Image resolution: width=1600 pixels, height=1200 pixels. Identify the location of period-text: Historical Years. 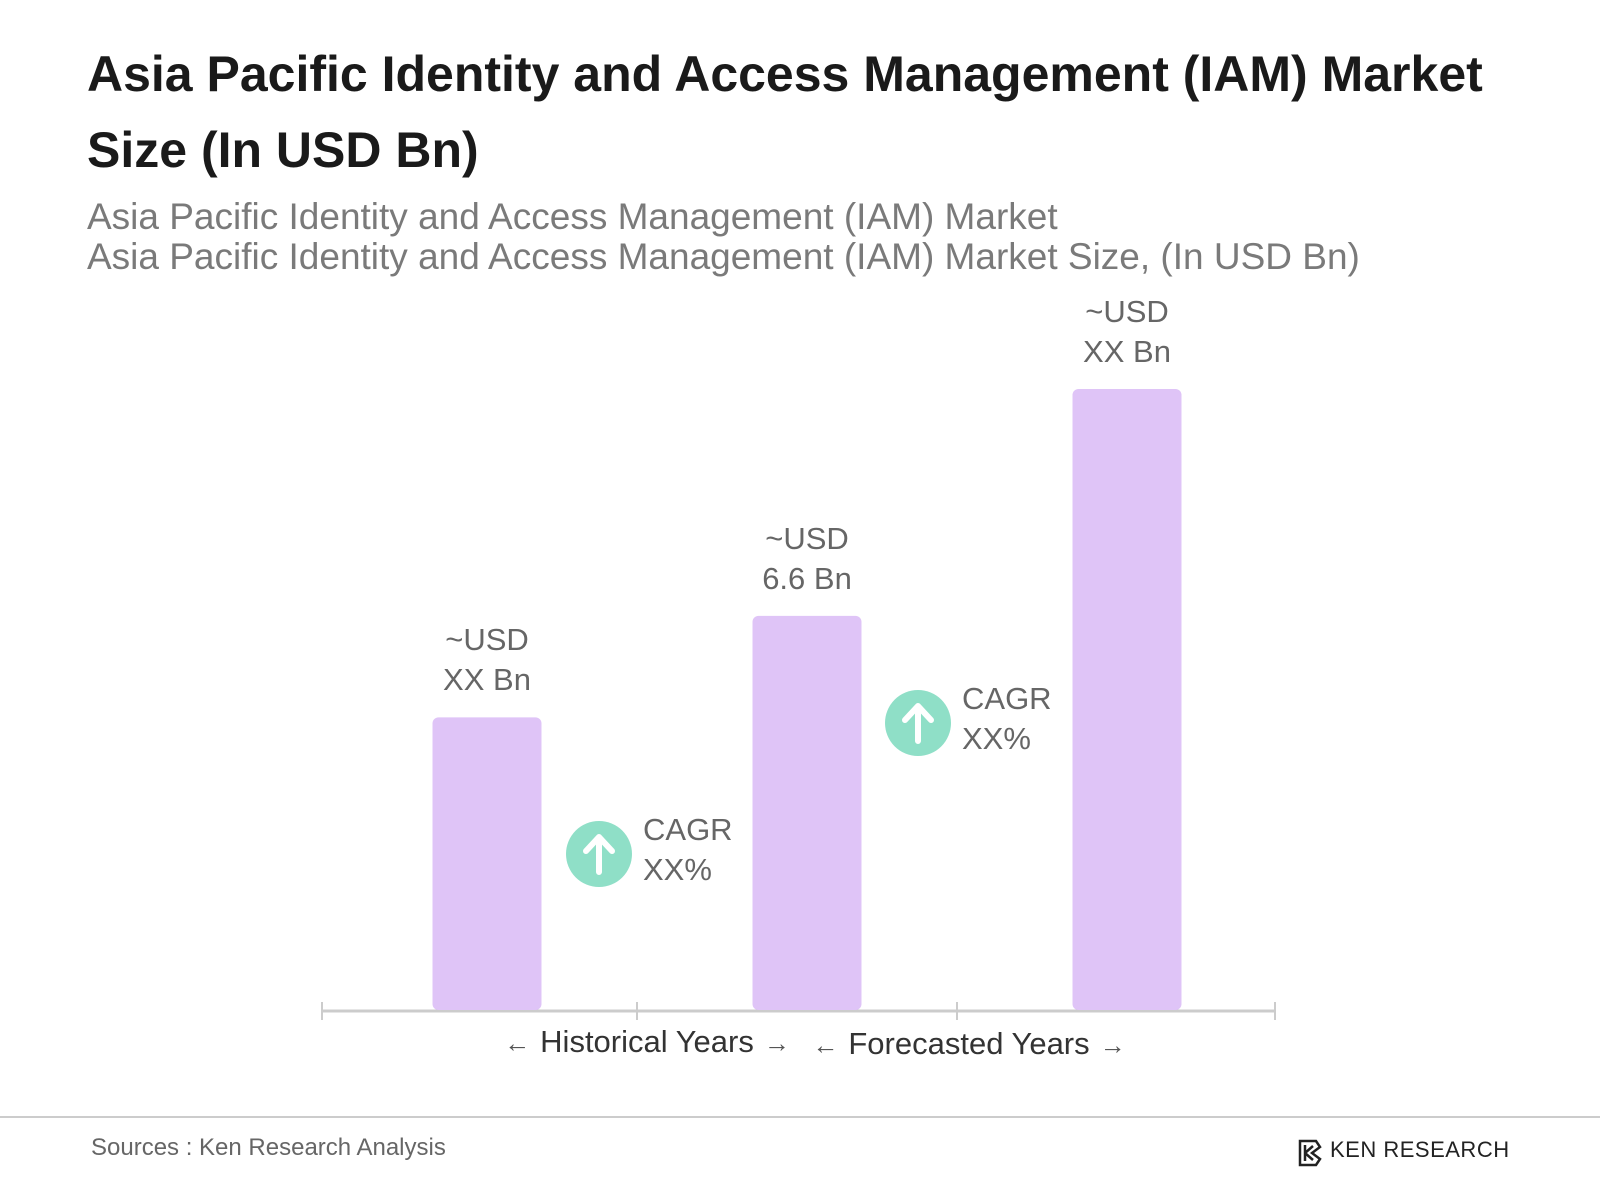
(647, 1041).